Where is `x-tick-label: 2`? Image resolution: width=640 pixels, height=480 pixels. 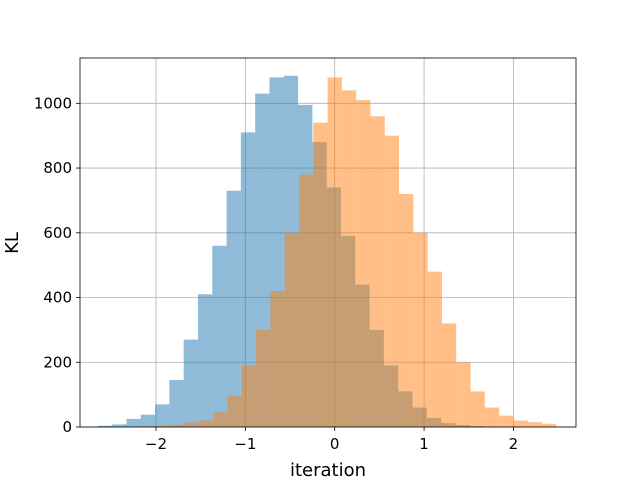 x-tick-label: 2 is located at coordinates (514, 444).